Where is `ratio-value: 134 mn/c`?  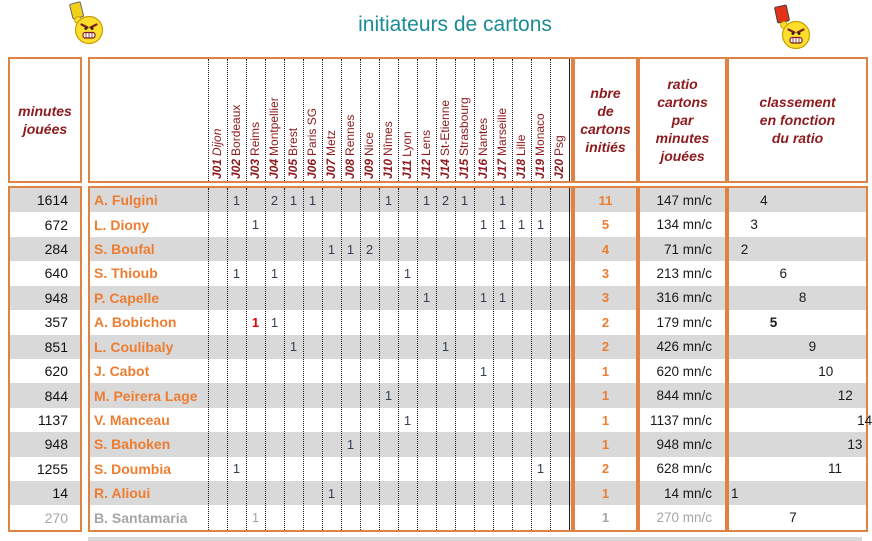 ratio-value: 134 mn/c is located at coordinates (684, 225).